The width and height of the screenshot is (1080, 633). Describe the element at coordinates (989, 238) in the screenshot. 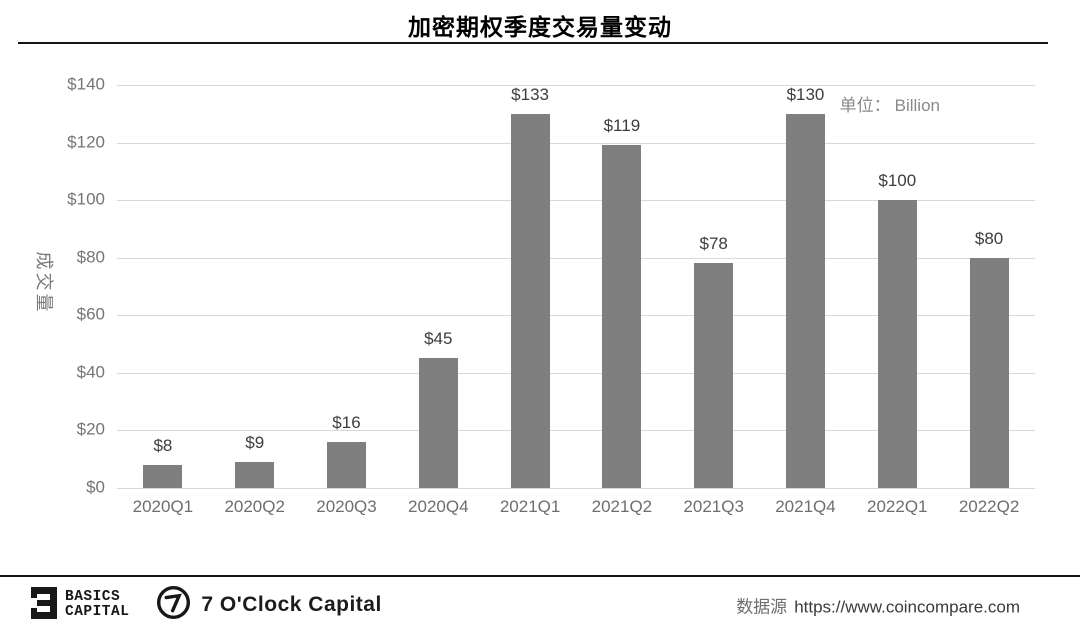

I see `bar-value-2022q2: $80` at that location.